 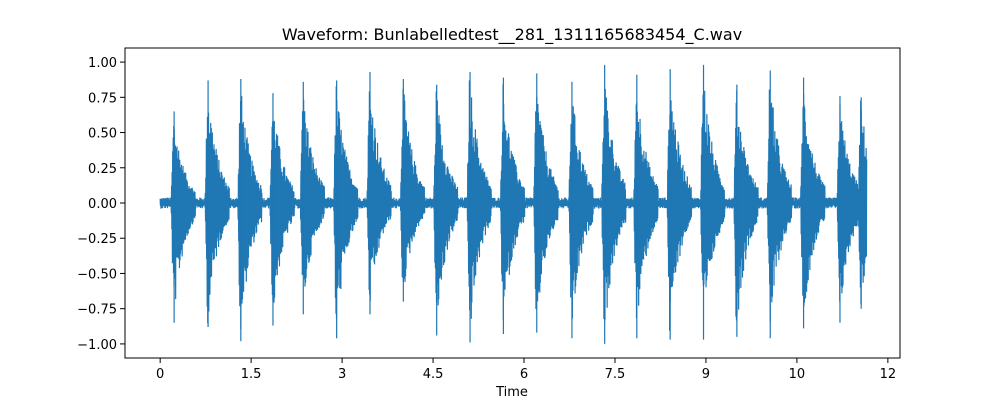 I want to click on x-tick-label: 12, so click(x=888, y=374).